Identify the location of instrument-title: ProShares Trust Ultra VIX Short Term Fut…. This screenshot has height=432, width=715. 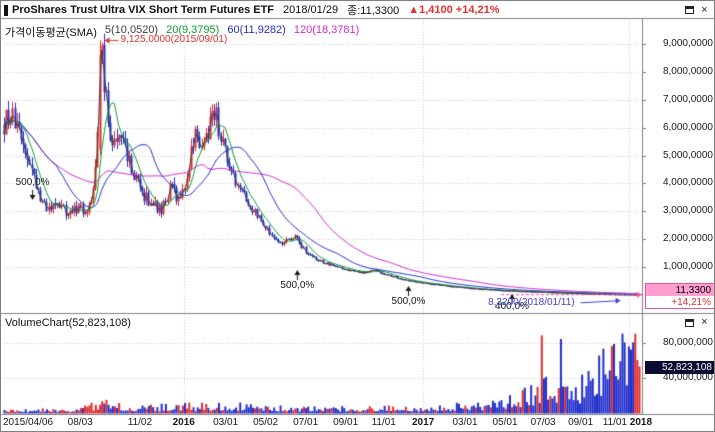
(143, 10).